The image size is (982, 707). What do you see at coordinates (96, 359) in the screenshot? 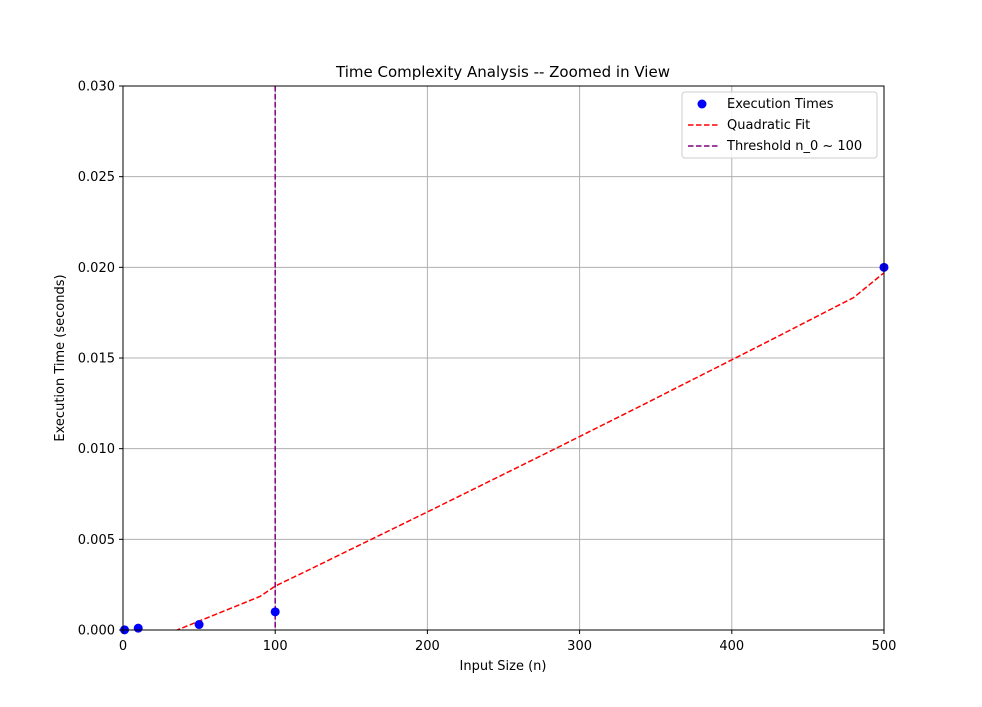
I see `y-tick-label: 0.015` at bounding box center [96, 359].